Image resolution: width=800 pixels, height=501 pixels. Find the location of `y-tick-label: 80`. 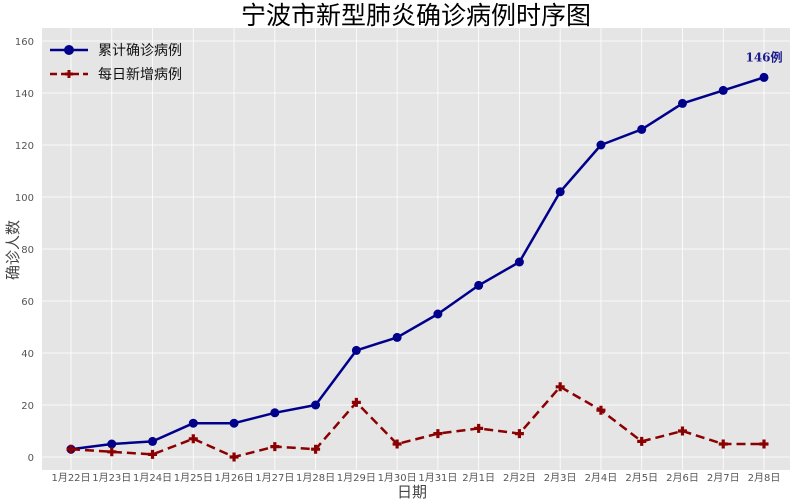

y-tick-label: 80 is located at coordinates (27, 250).